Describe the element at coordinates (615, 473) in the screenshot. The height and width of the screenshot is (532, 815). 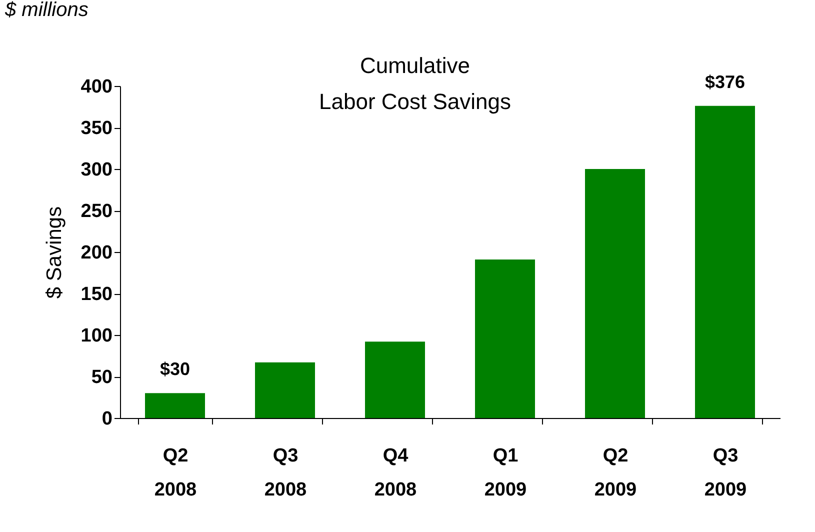
I see `x-tick-label: Q2 2009` at that location.